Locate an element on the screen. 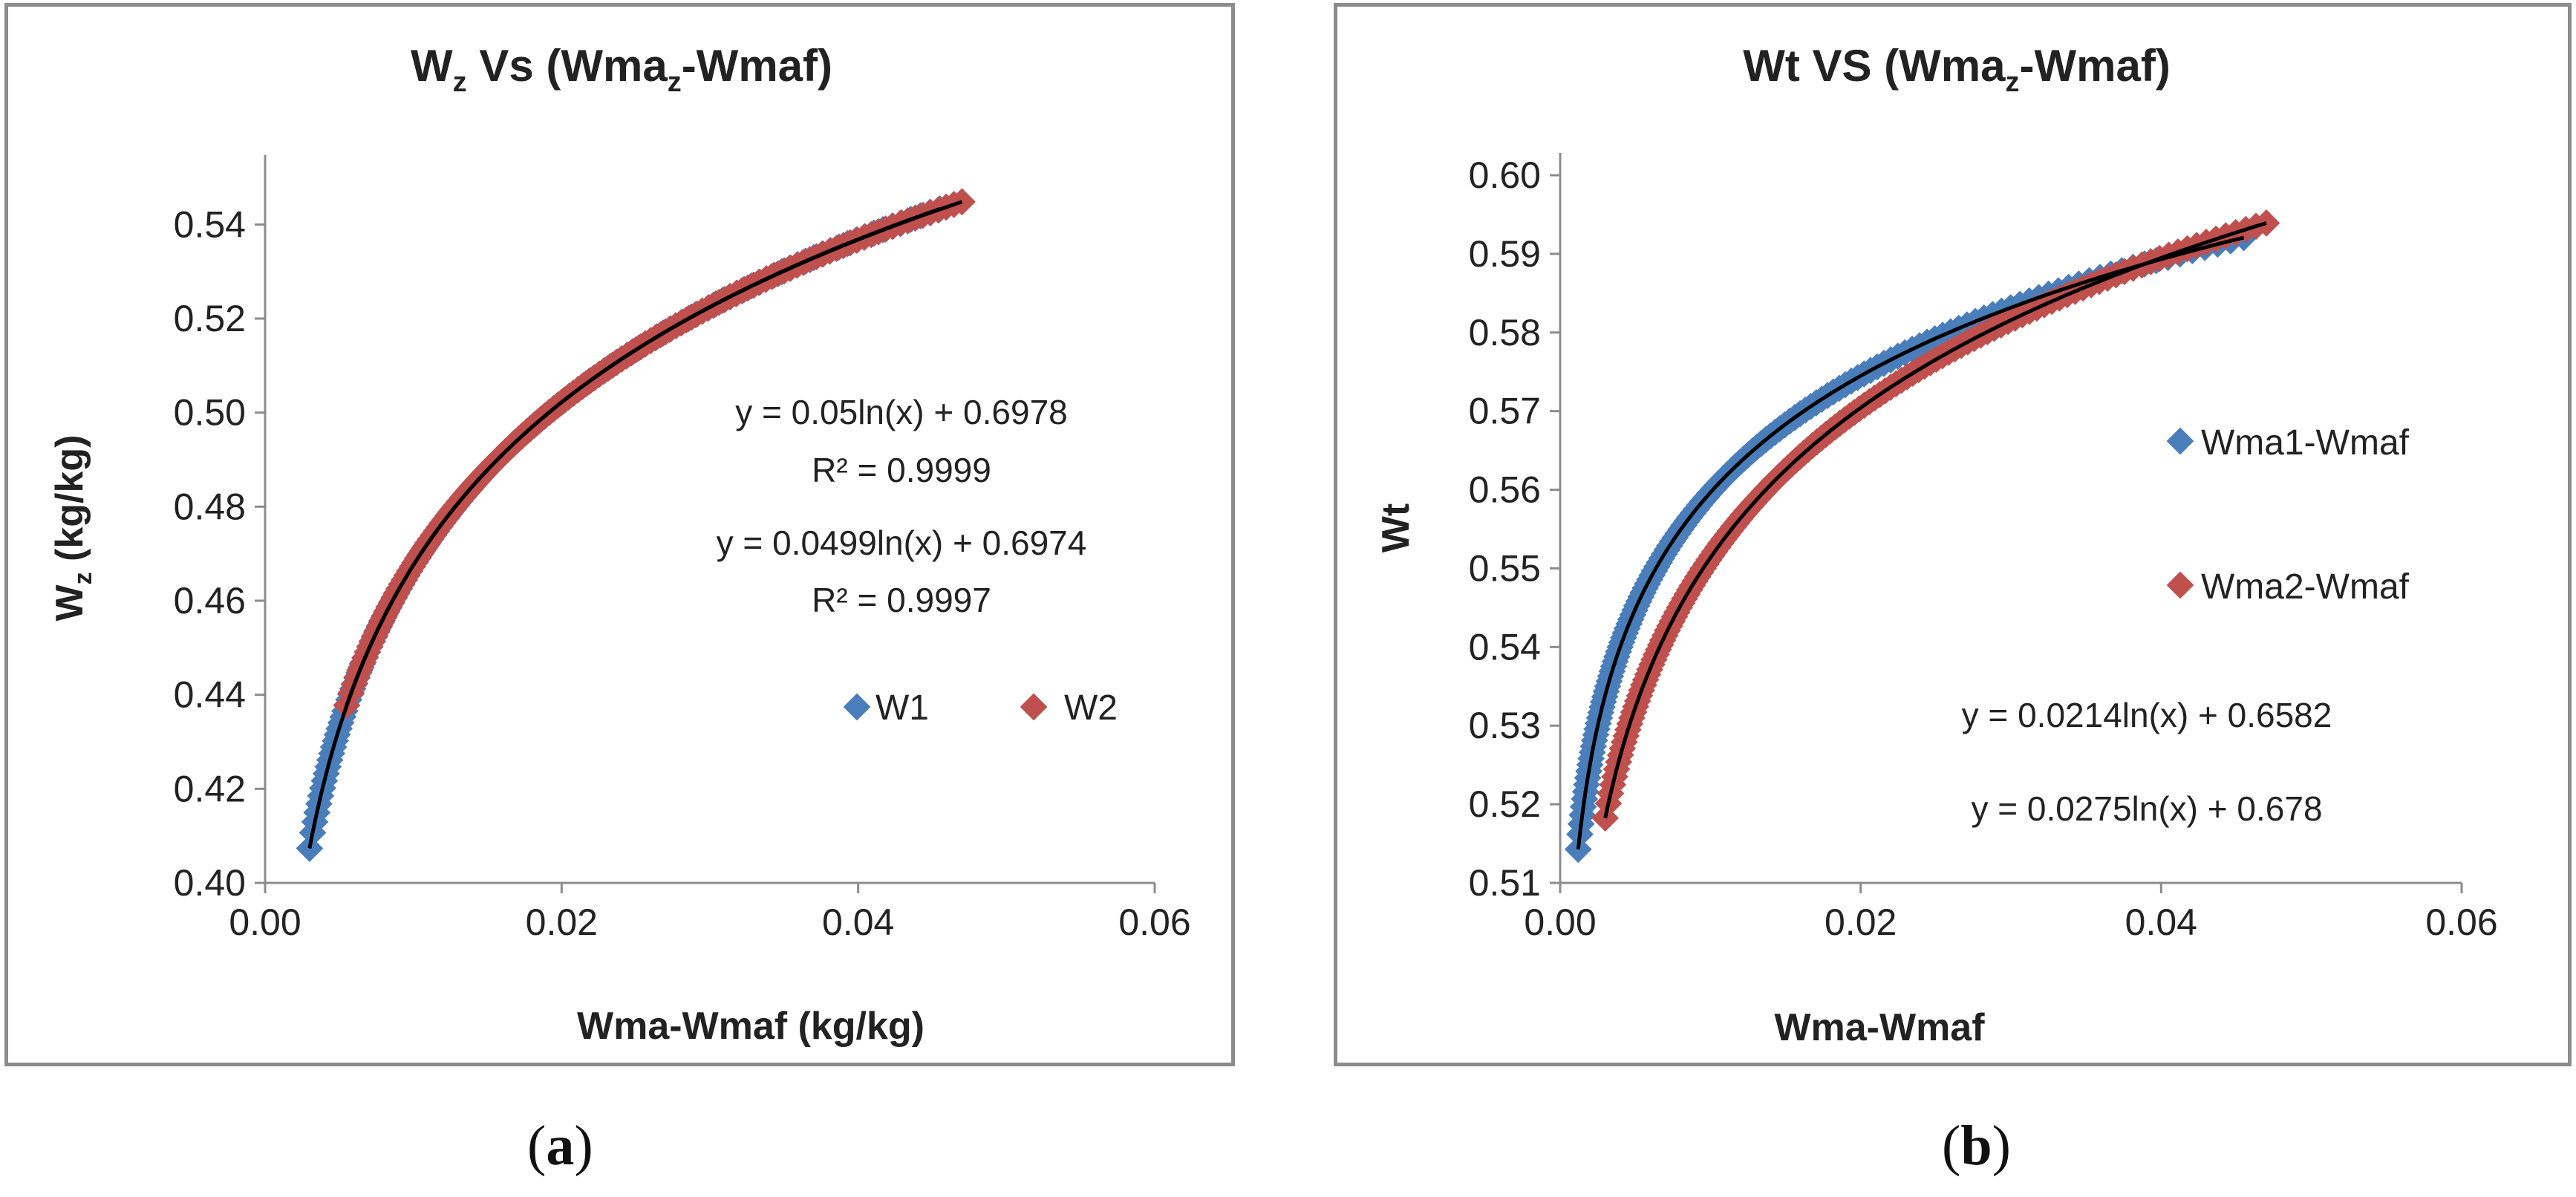 The width and height of the screenshot is (2576, 1197). chart-a-legend: W1 W2 is located at coordinates (980, 708).